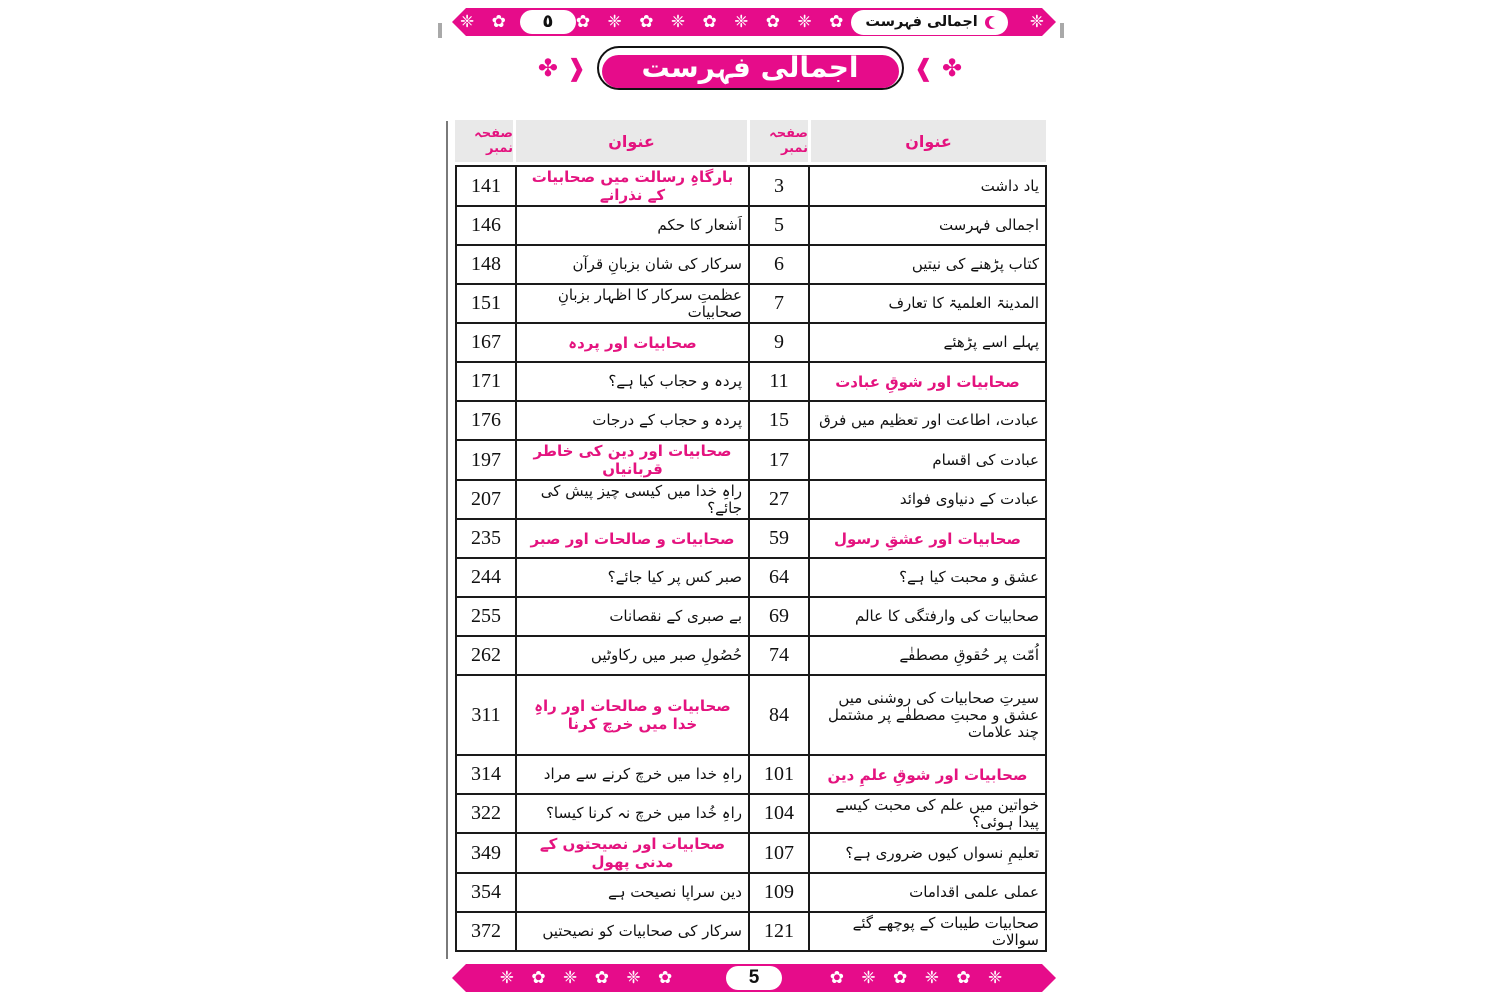 This screenshot has height=1000, width=1500. I want to click on page-number-cell: 69, so click(779, 616).